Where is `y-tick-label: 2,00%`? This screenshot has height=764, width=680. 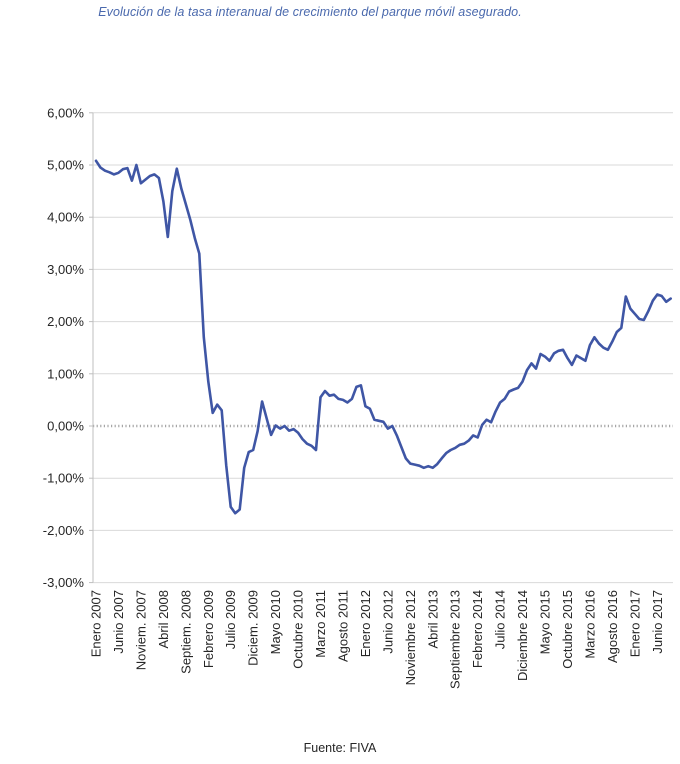 y-tick-label: 2,00% is located at coordinates (65, 321).